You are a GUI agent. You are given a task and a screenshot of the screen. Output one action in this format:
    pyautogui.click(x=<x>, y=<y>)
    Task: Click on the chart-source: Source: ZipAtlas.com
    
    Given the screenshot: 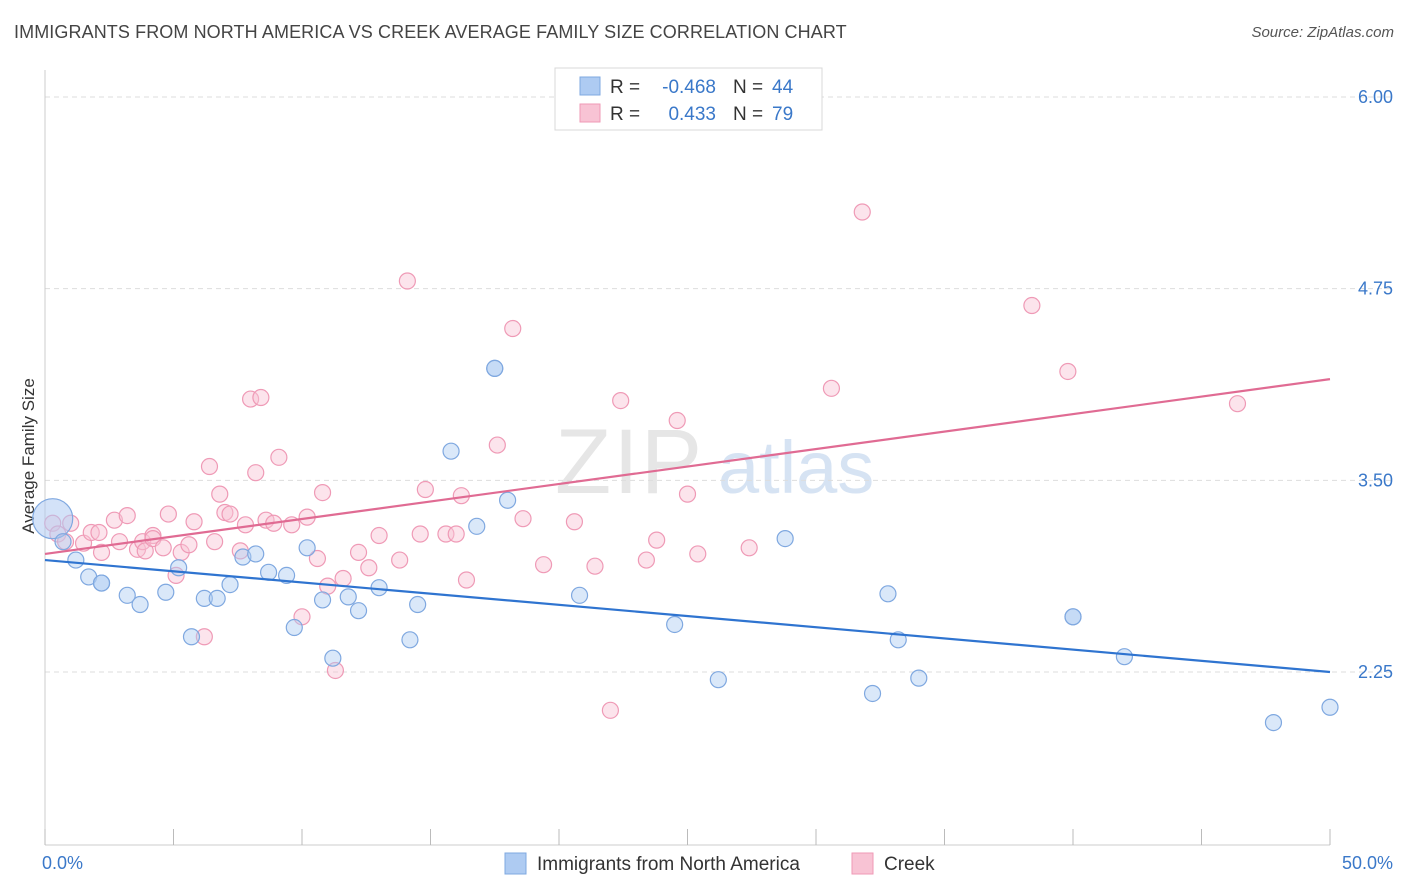 What is the action you would take?
    pyautogui.click(x=1322, y=32)
    